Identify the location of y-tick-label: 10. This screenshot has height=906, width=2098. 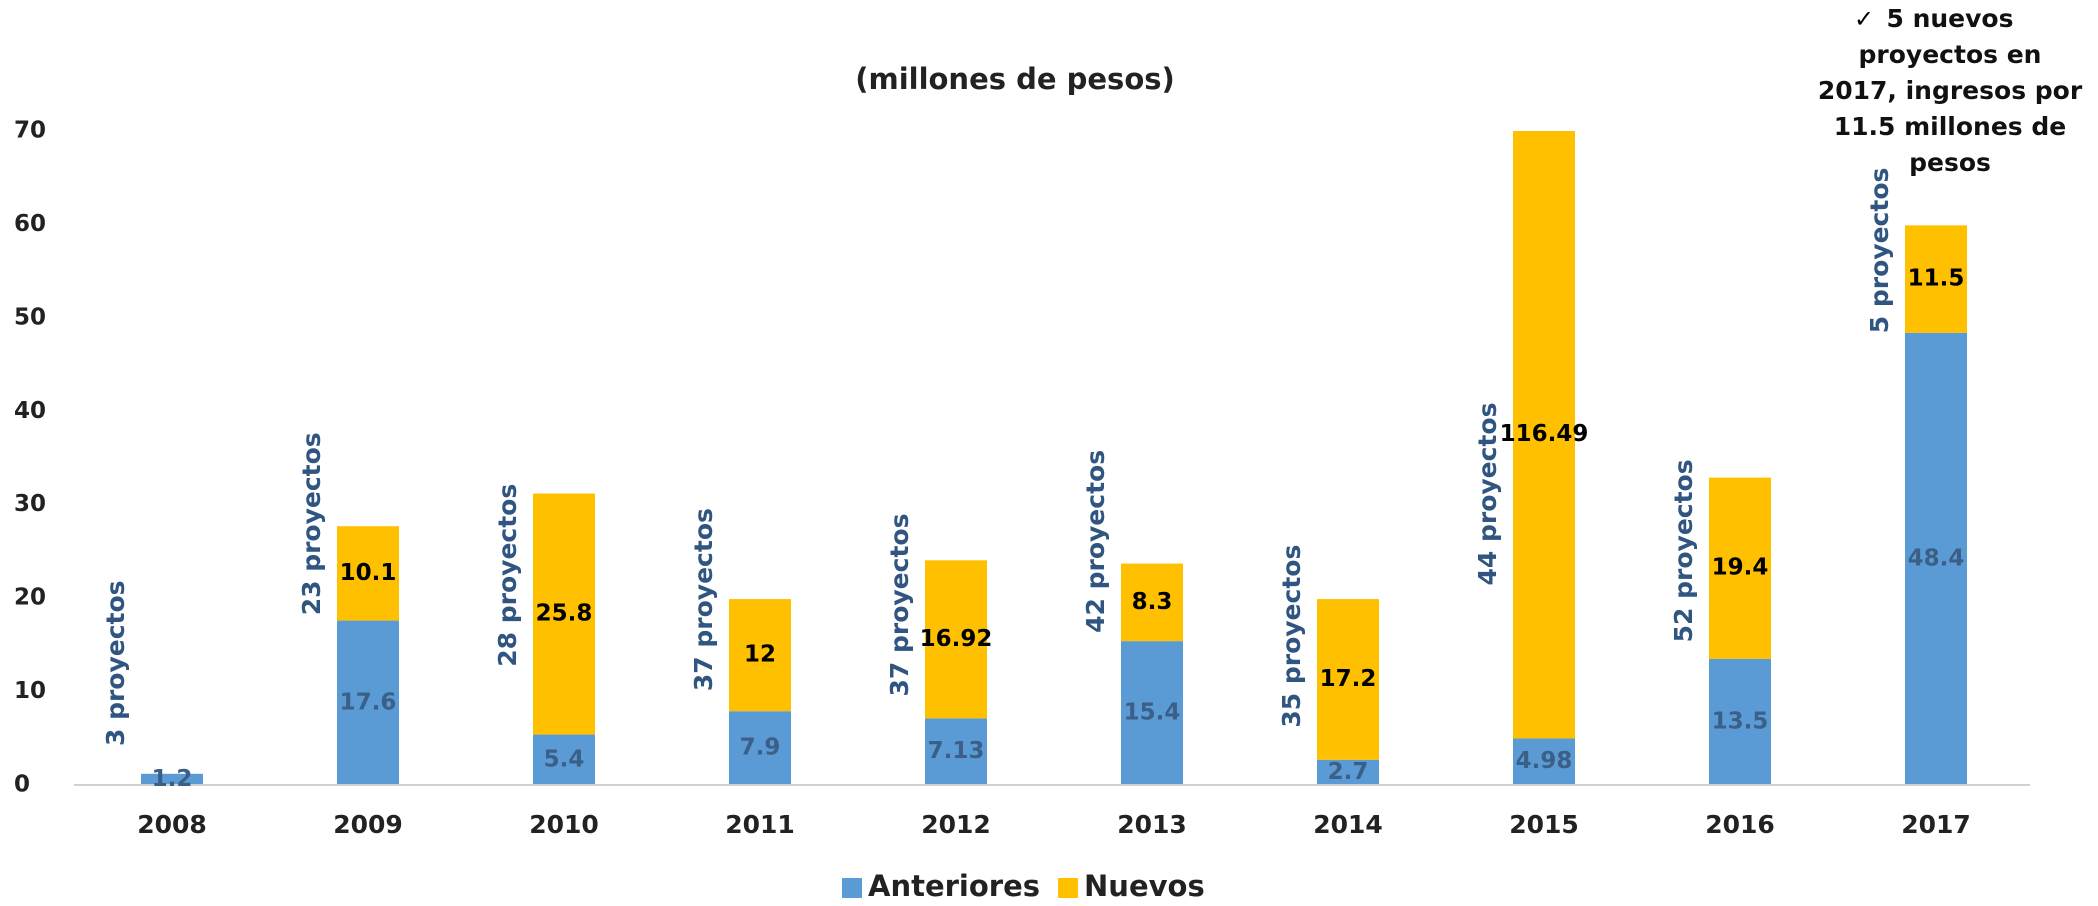
(30, 691).